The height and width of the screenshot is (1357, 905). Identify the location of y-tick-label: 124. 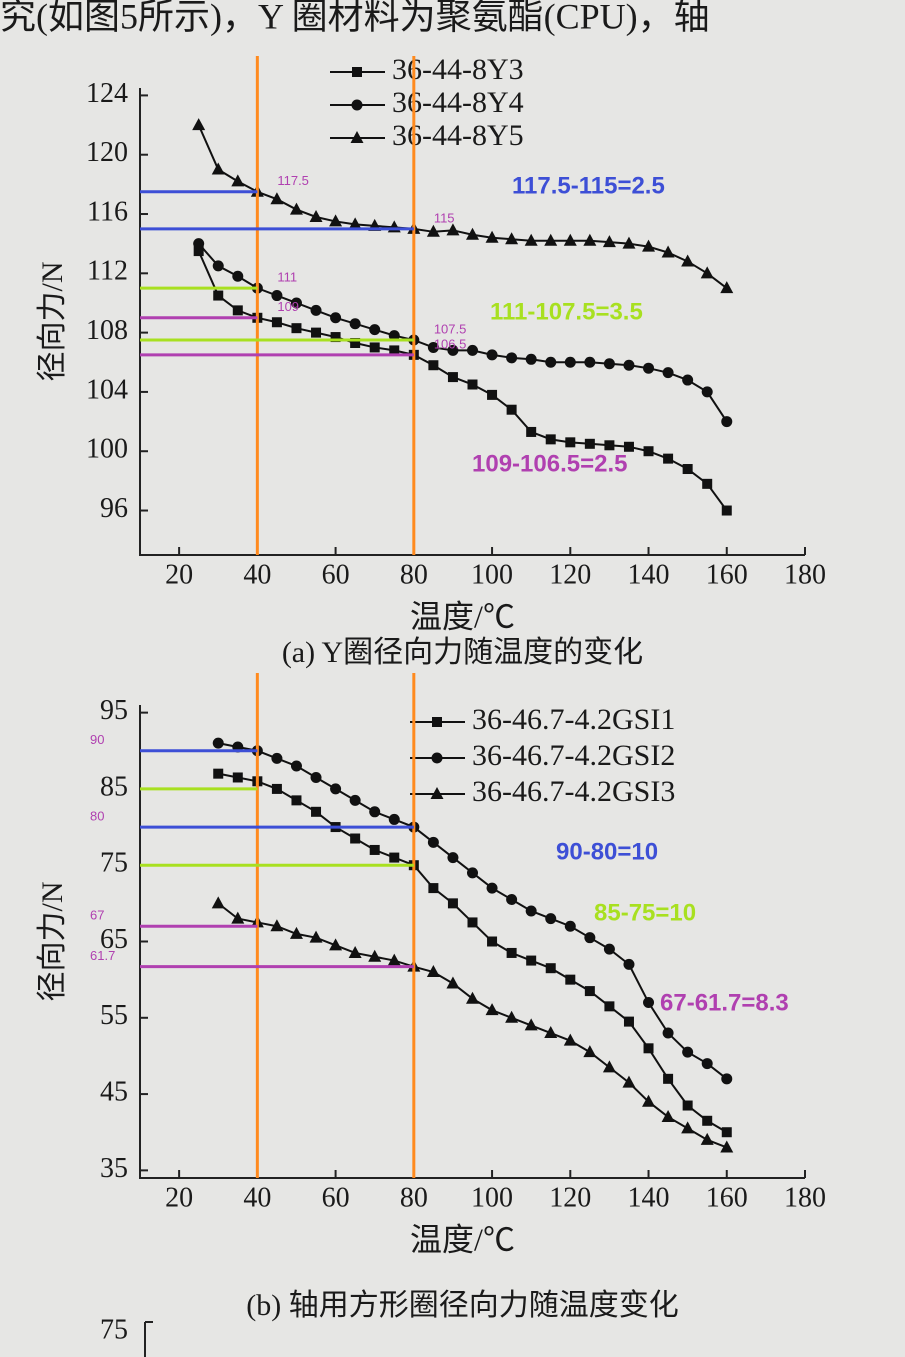
(107, 93).